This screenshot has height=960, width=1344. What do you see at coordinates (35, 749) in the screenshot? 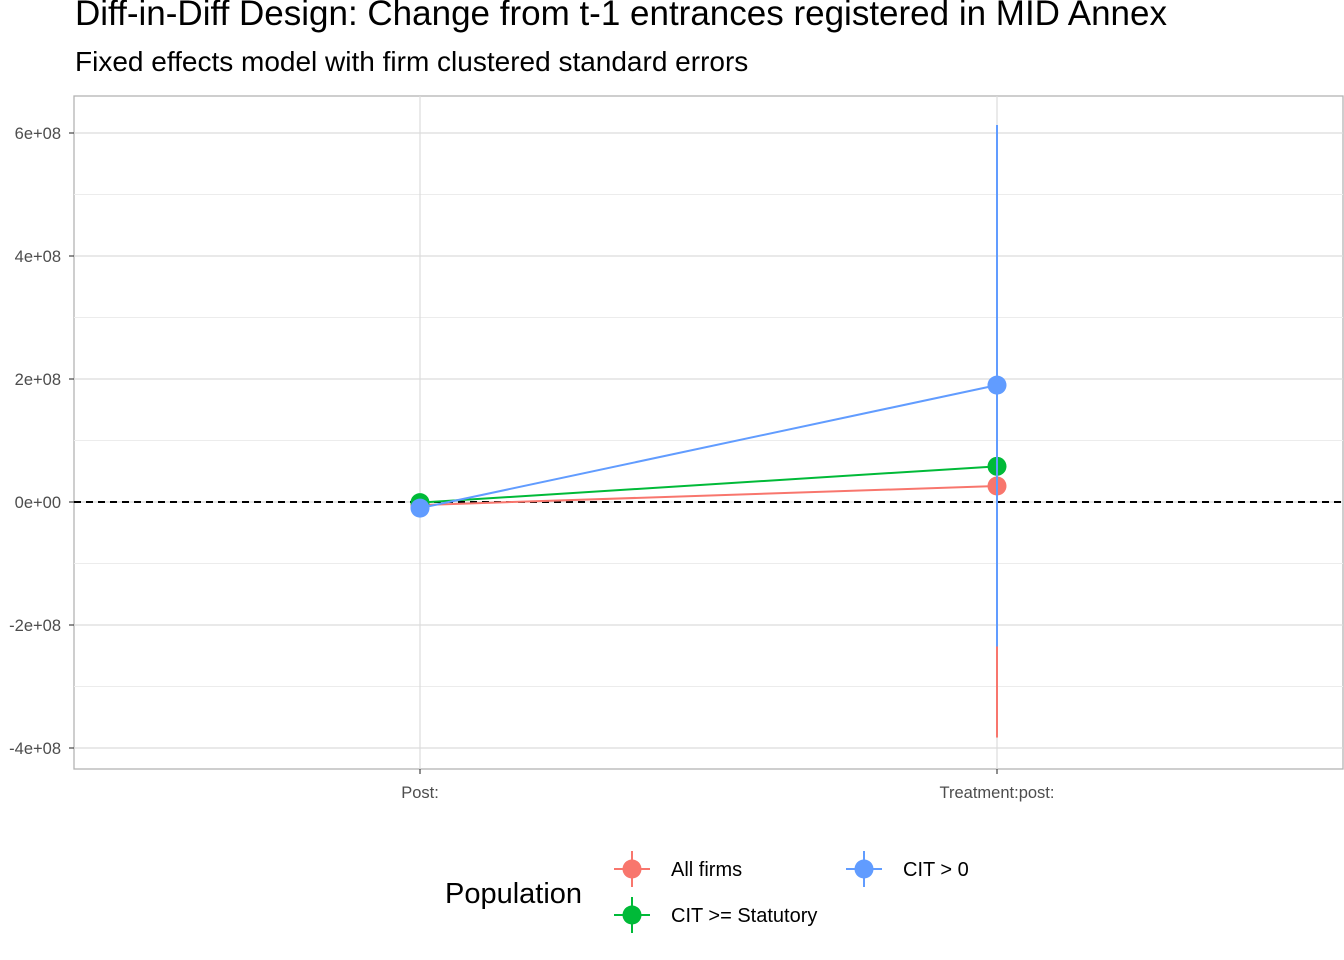
I see `y-tick-label: -4e+08` at bounding box center [35, 749].